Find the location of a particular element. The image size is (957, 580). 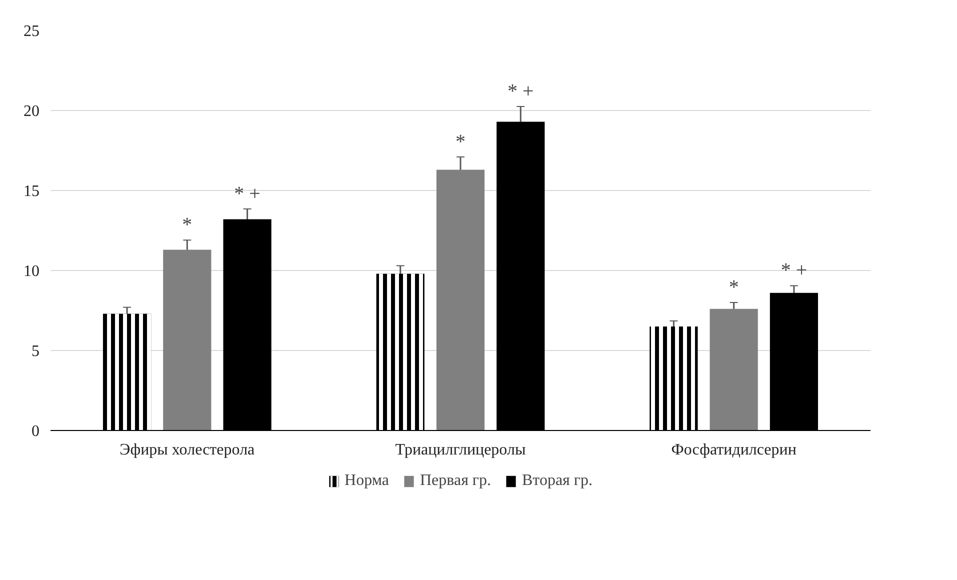

x-tick-label: Фосфатидилсерин is located at coordinates (734, 450).